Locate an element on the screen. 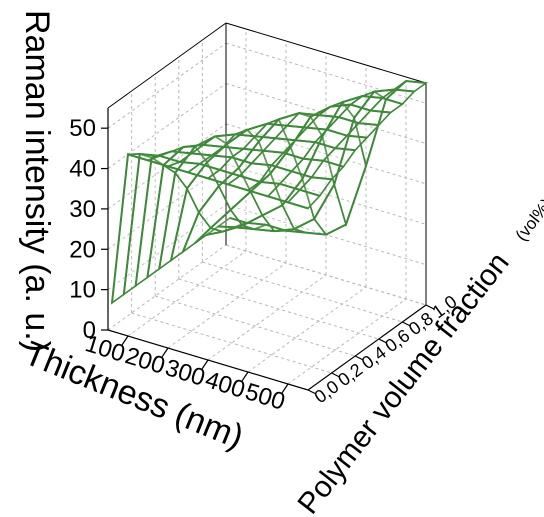 The width and height of the screenshot is (544, 517). z-tick-label: 20 is located at coordinates (82, 249).